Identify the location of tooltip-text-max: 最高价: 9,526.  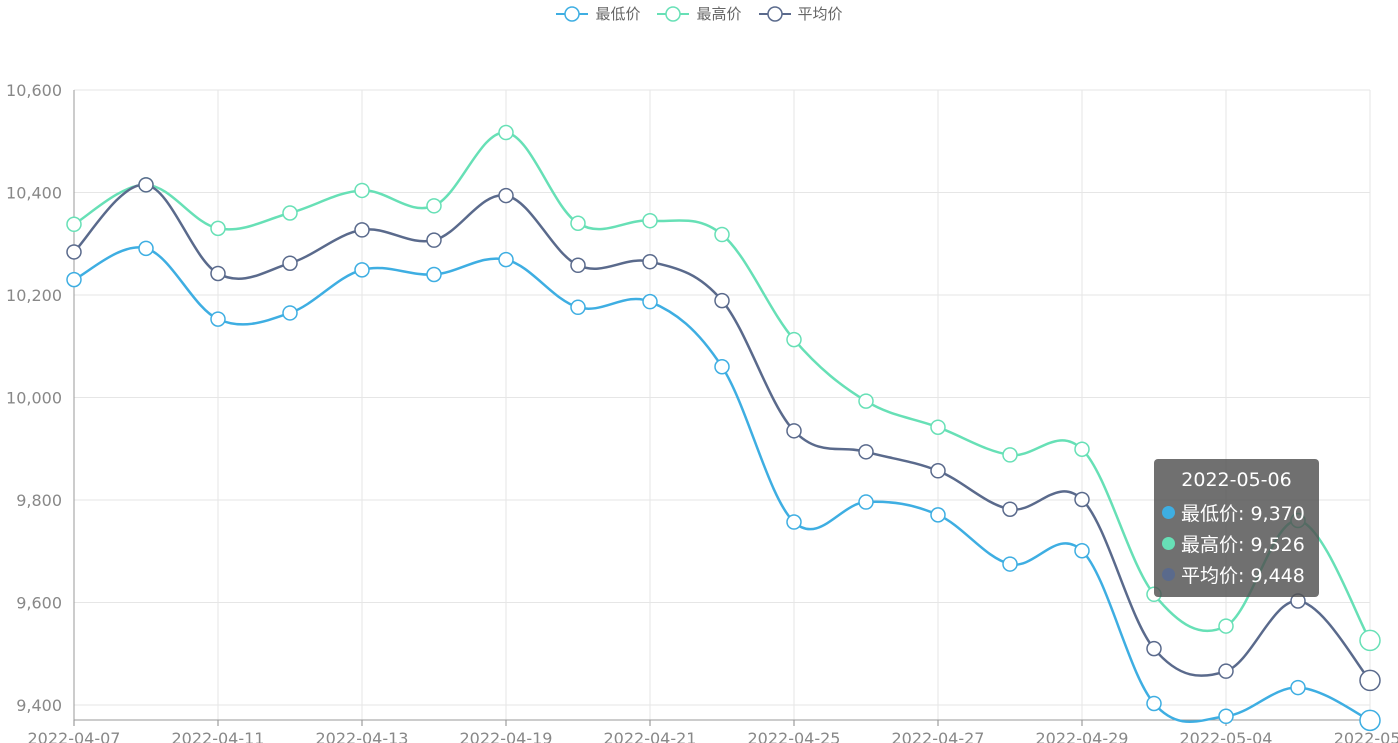
(1243, 545).